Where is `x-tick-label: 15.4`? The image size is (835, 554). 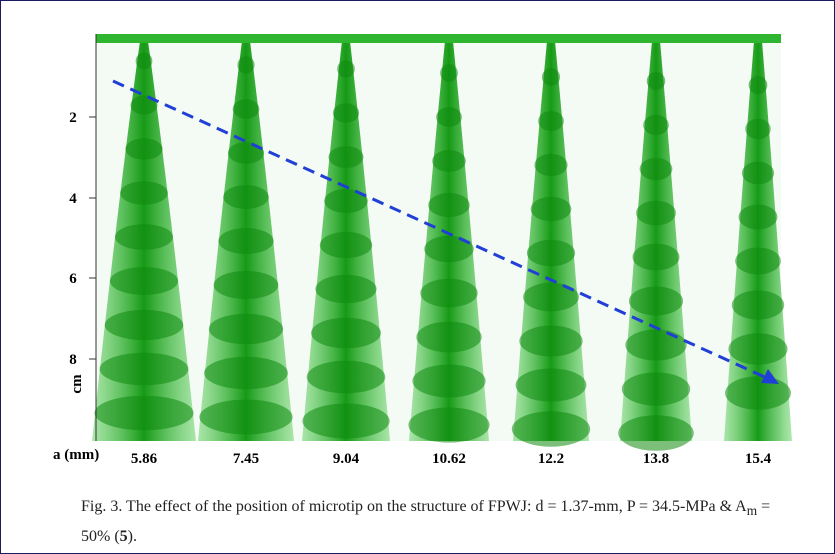
x-tick-label: 15.4 is located at coordinates (758, 459).